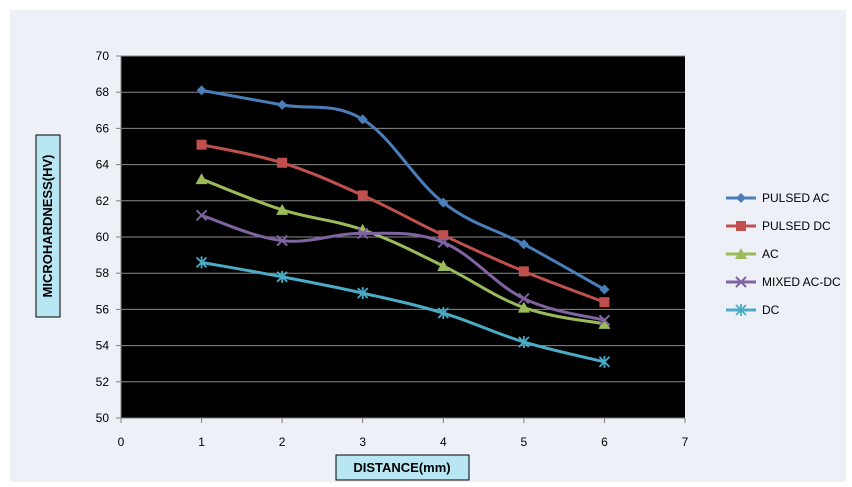  Describe the element at coordinates (362, 442) in the screenshot. I see `x-tick-label: 3` at that location.